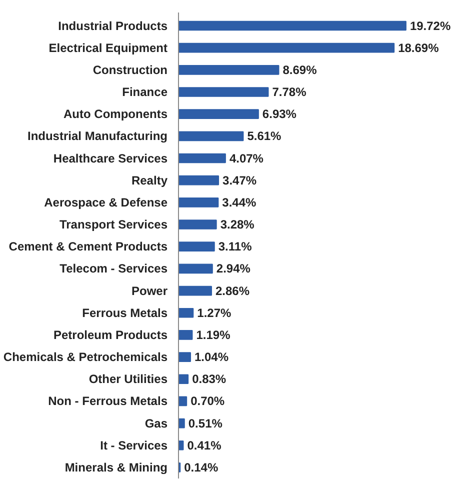 The height and width of the screenshot is (486, 473). I want to click on data-label: 7.78%, so click(289, 92).